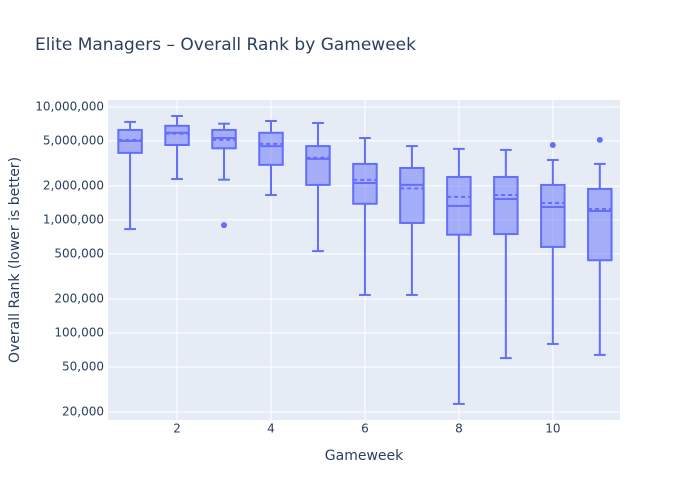 This screenshot has height=500, width=700. I want to click on x-axis-title: Gameweek, so click(364, 456).